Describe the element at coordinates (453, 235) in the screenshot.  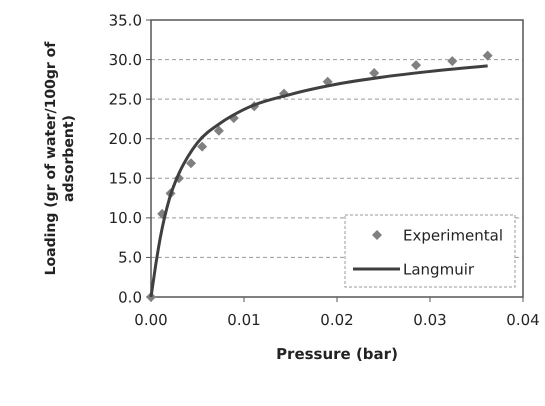
I see `legend-label: Experimental` at that location.